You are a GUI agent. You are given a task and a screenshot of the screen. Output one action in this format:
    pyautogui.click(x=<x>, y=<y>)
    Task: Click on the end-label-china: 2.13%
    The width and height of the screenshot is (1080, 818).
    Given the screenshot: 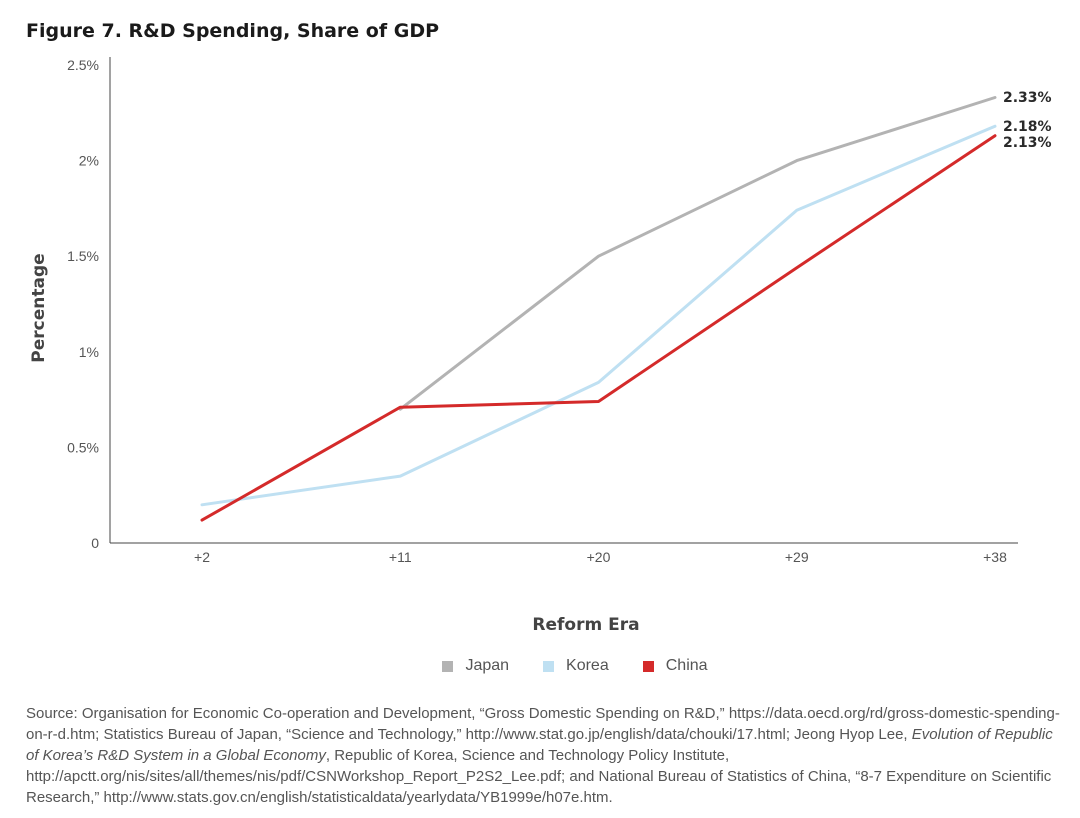 What is the action you would take?
    pyautogui.click(x=1027, y=143)
    